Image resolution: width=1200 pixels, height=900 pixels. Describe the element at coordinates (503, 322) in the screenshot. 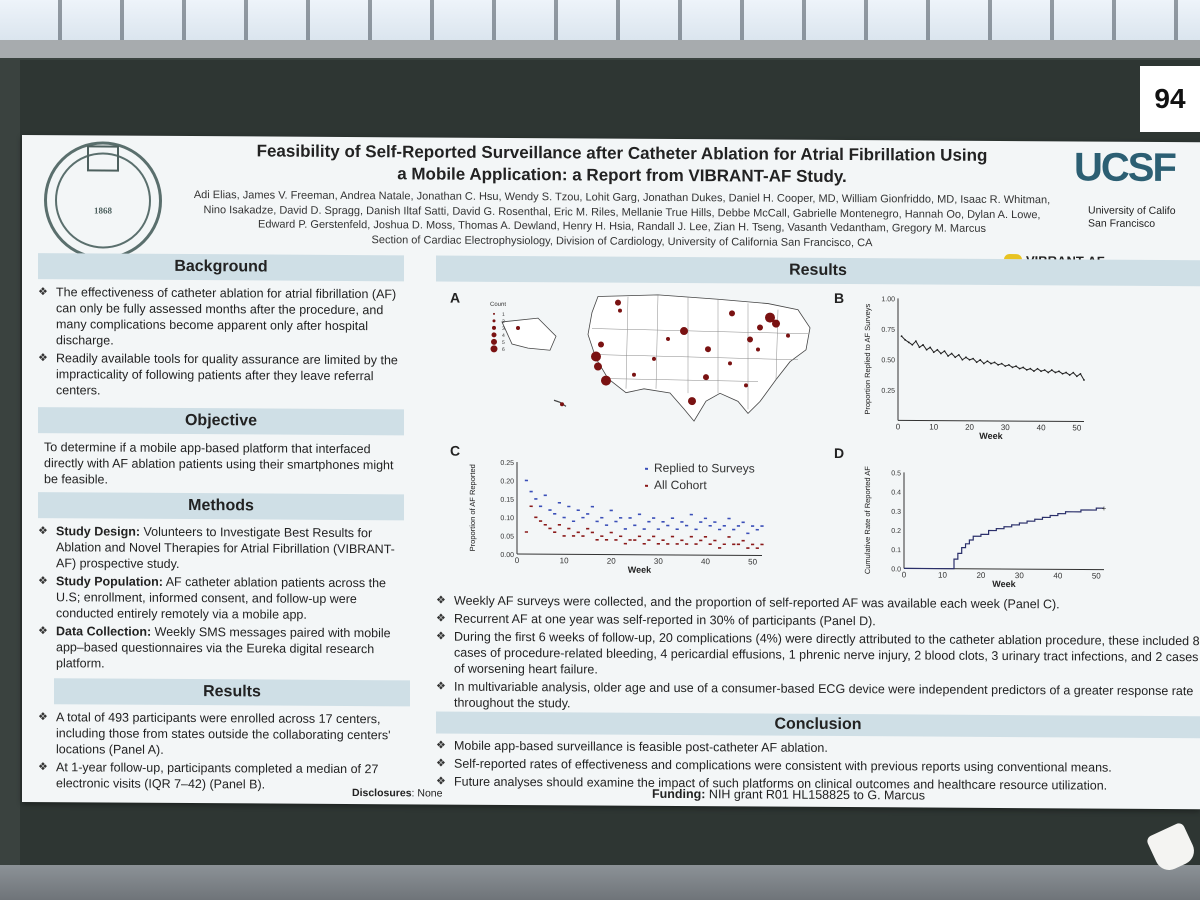

I see `legend-label: 2` at that location.